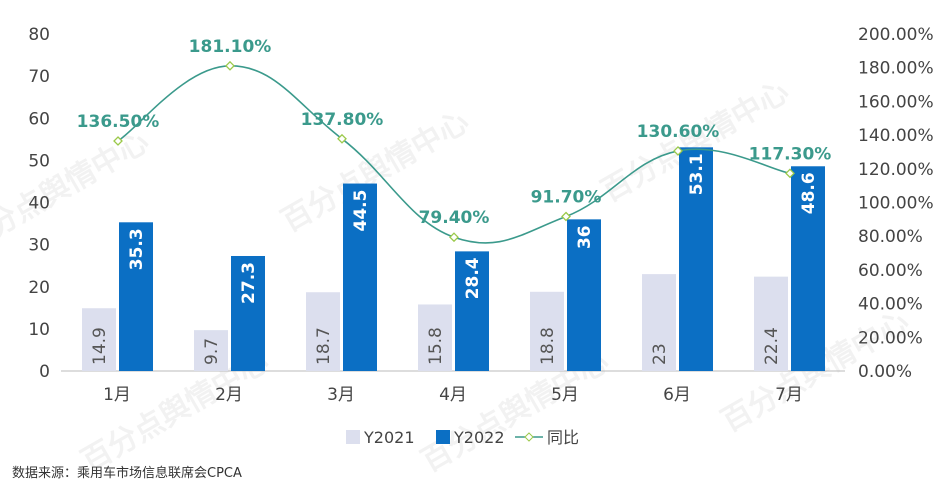 The height and width of the screenshot is (492, 939). Describe the element at coordinates (566, 197) in the screenshot. I see `line-label: 91.70%` at that location.